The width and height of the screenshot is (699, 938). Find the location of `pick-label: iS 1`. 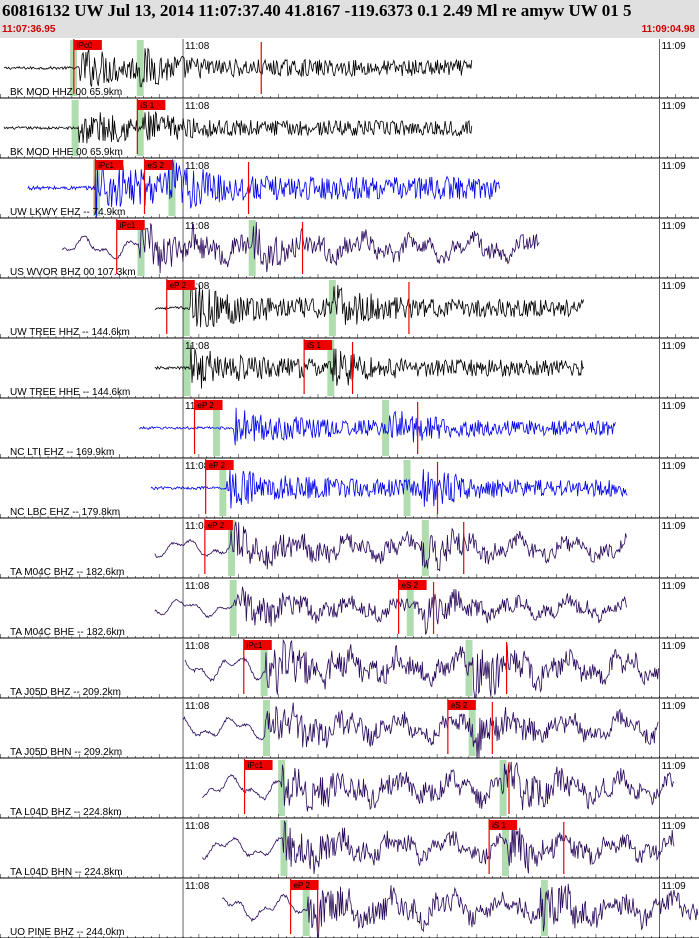

pick-label: iS 1 is located at coordinates (314, 345).